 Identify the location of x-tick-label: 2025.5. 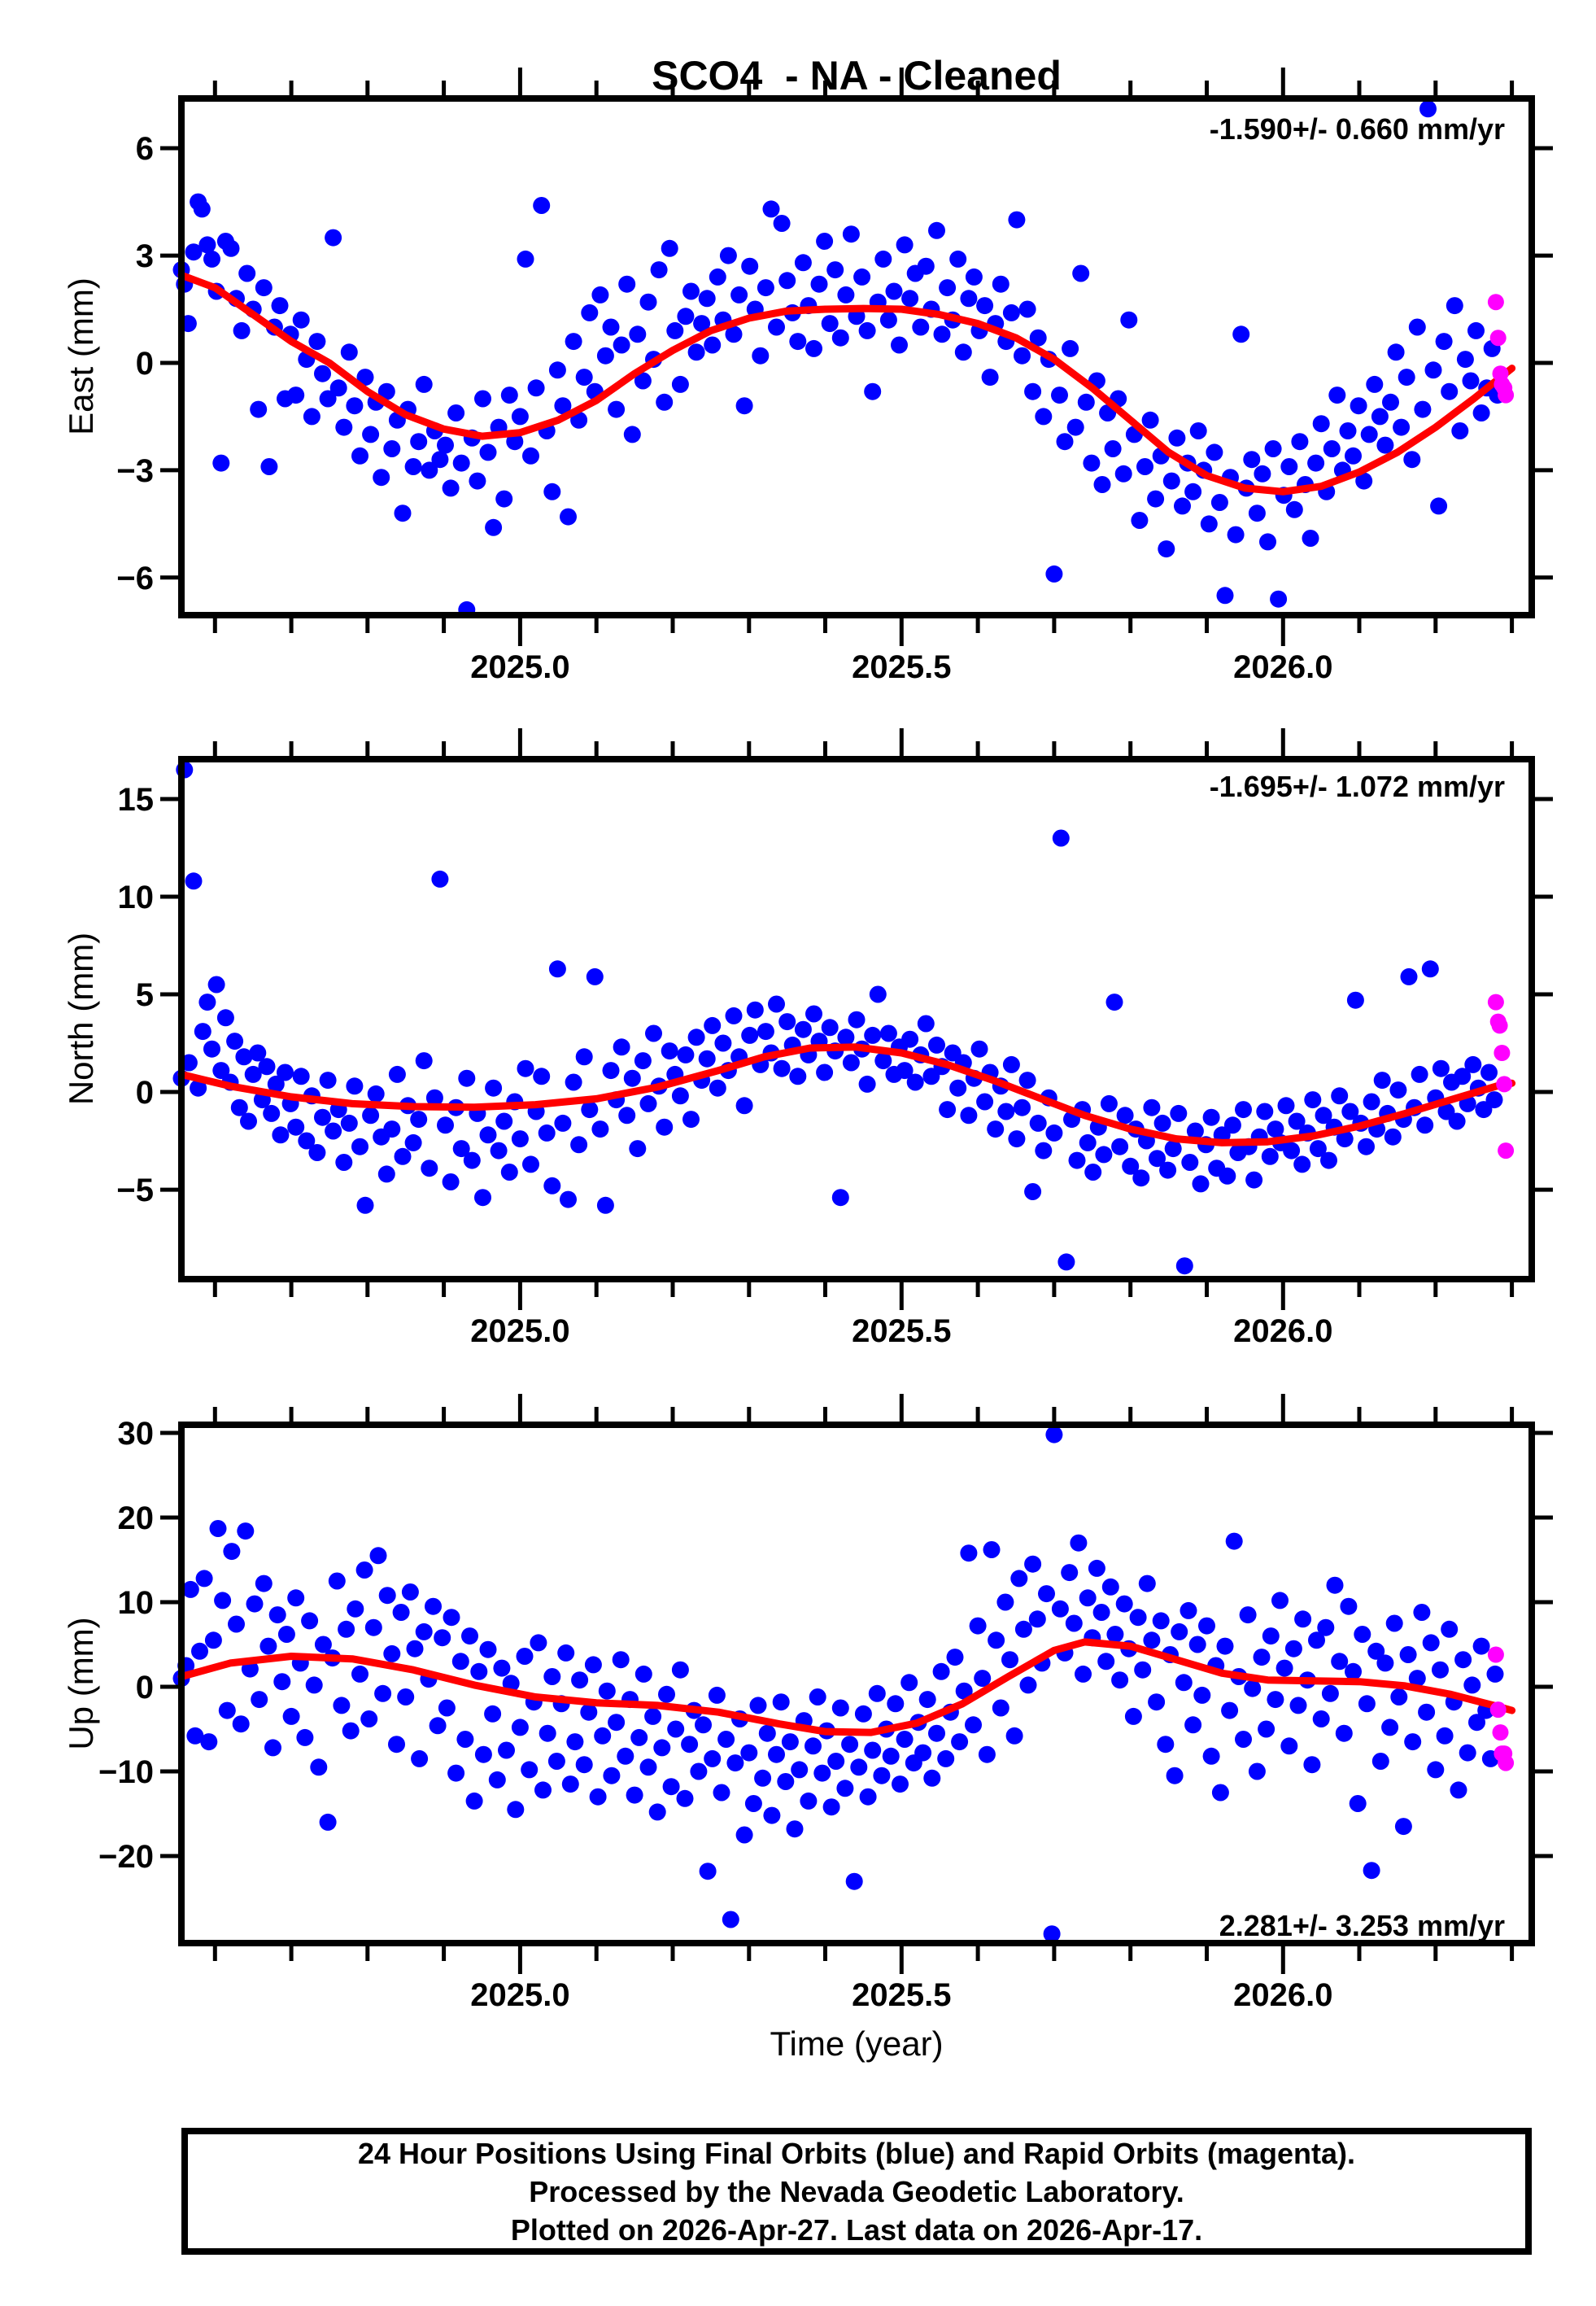
(901, 667).